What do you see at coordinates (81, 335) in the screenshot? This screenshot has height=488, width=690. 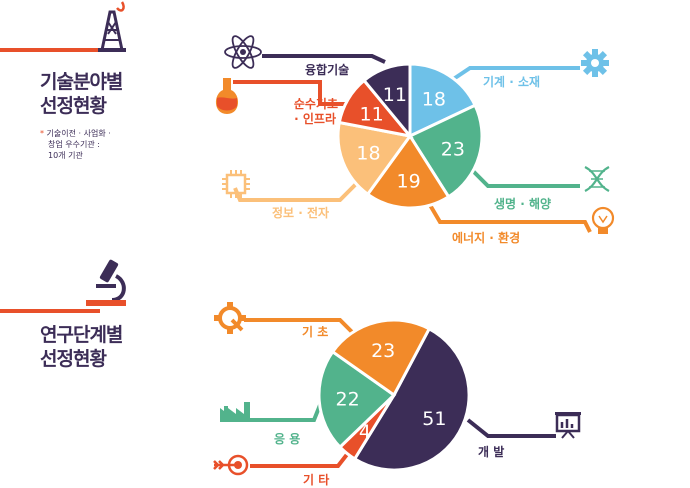 I see `section2-title-line1: 연구단계별` at bounding box center [81, 335].